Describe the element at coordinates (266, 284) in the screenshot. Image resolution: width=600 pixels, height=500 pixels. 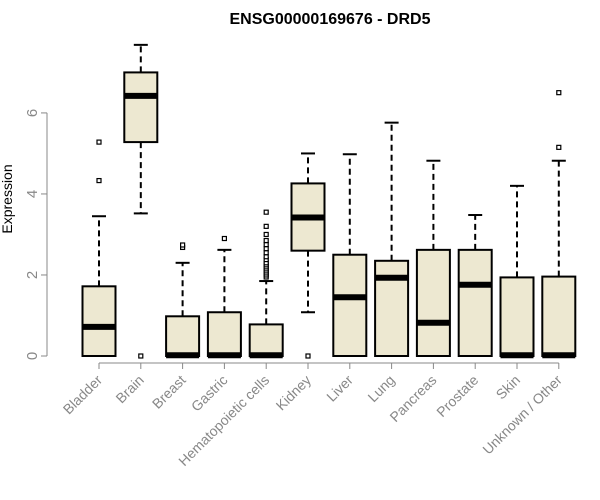
I see `box-hematopoietic-cells` at that location.